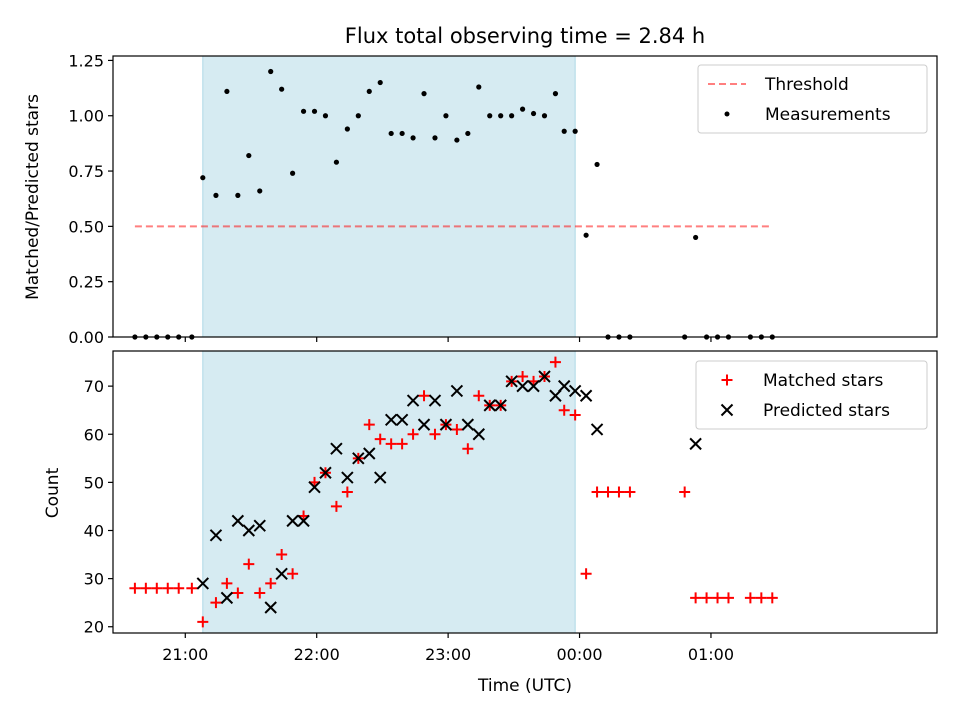 Image resolution: width=960 pixels, height=720 pixels. What do you see at coordinates (812, 99) in the screenshot?
I see `top-legend: Threshold Measurements` at bounding box center [812, 99].